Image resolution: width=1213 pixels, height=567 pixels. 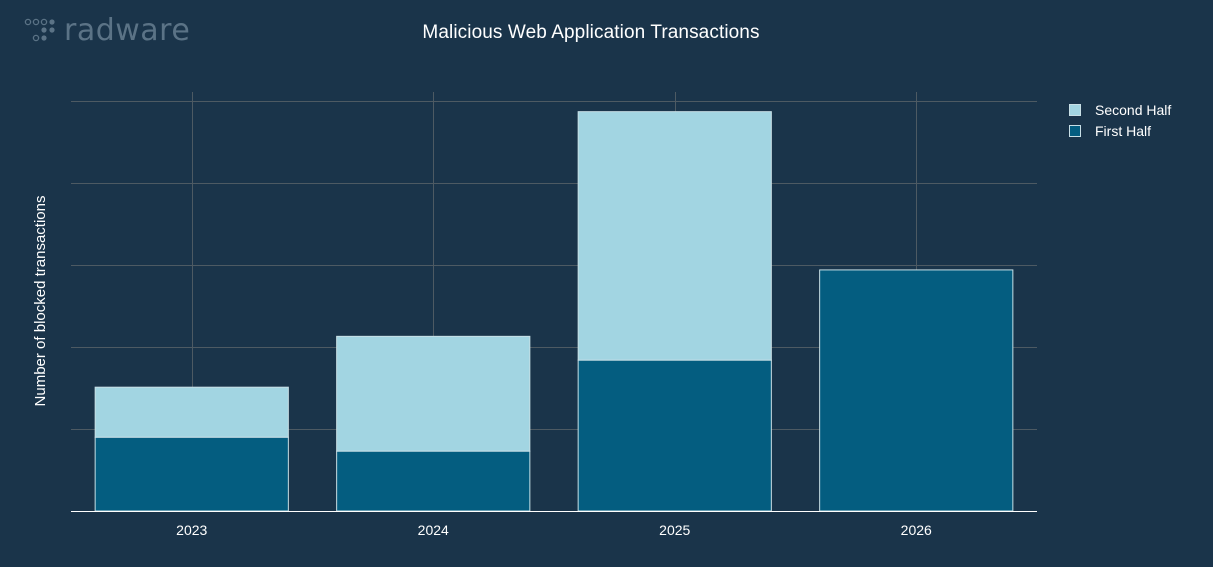 I want to click on bar-first-half-2024, so click(x=433, y=481).